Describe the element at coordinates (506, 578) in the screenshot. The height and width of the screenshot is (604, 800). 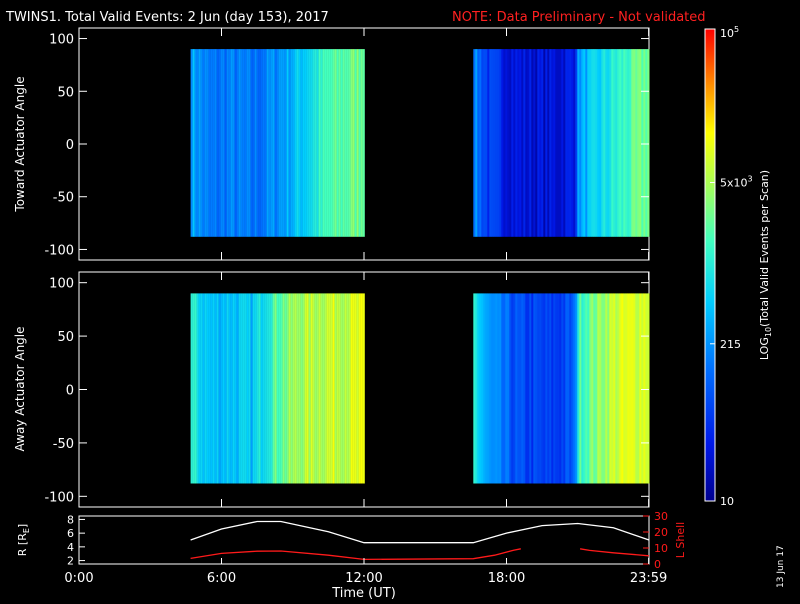
I see `xtick-label: 18:00` at that location.